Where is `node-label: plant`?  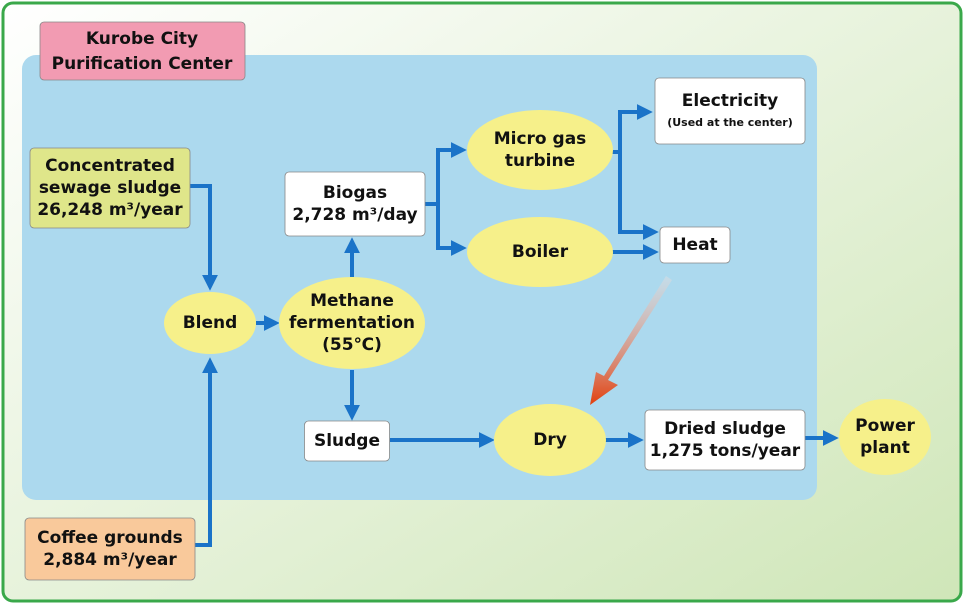 node-label: plant is located at coordinates (885, 448).